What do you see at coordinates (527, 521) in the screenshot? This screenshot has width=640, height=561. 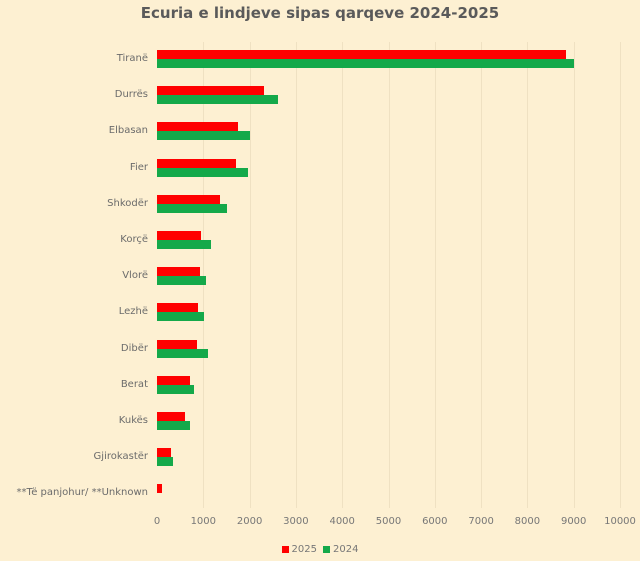 I see `x-tick-label: 8000` at bounding box center [527, 521].